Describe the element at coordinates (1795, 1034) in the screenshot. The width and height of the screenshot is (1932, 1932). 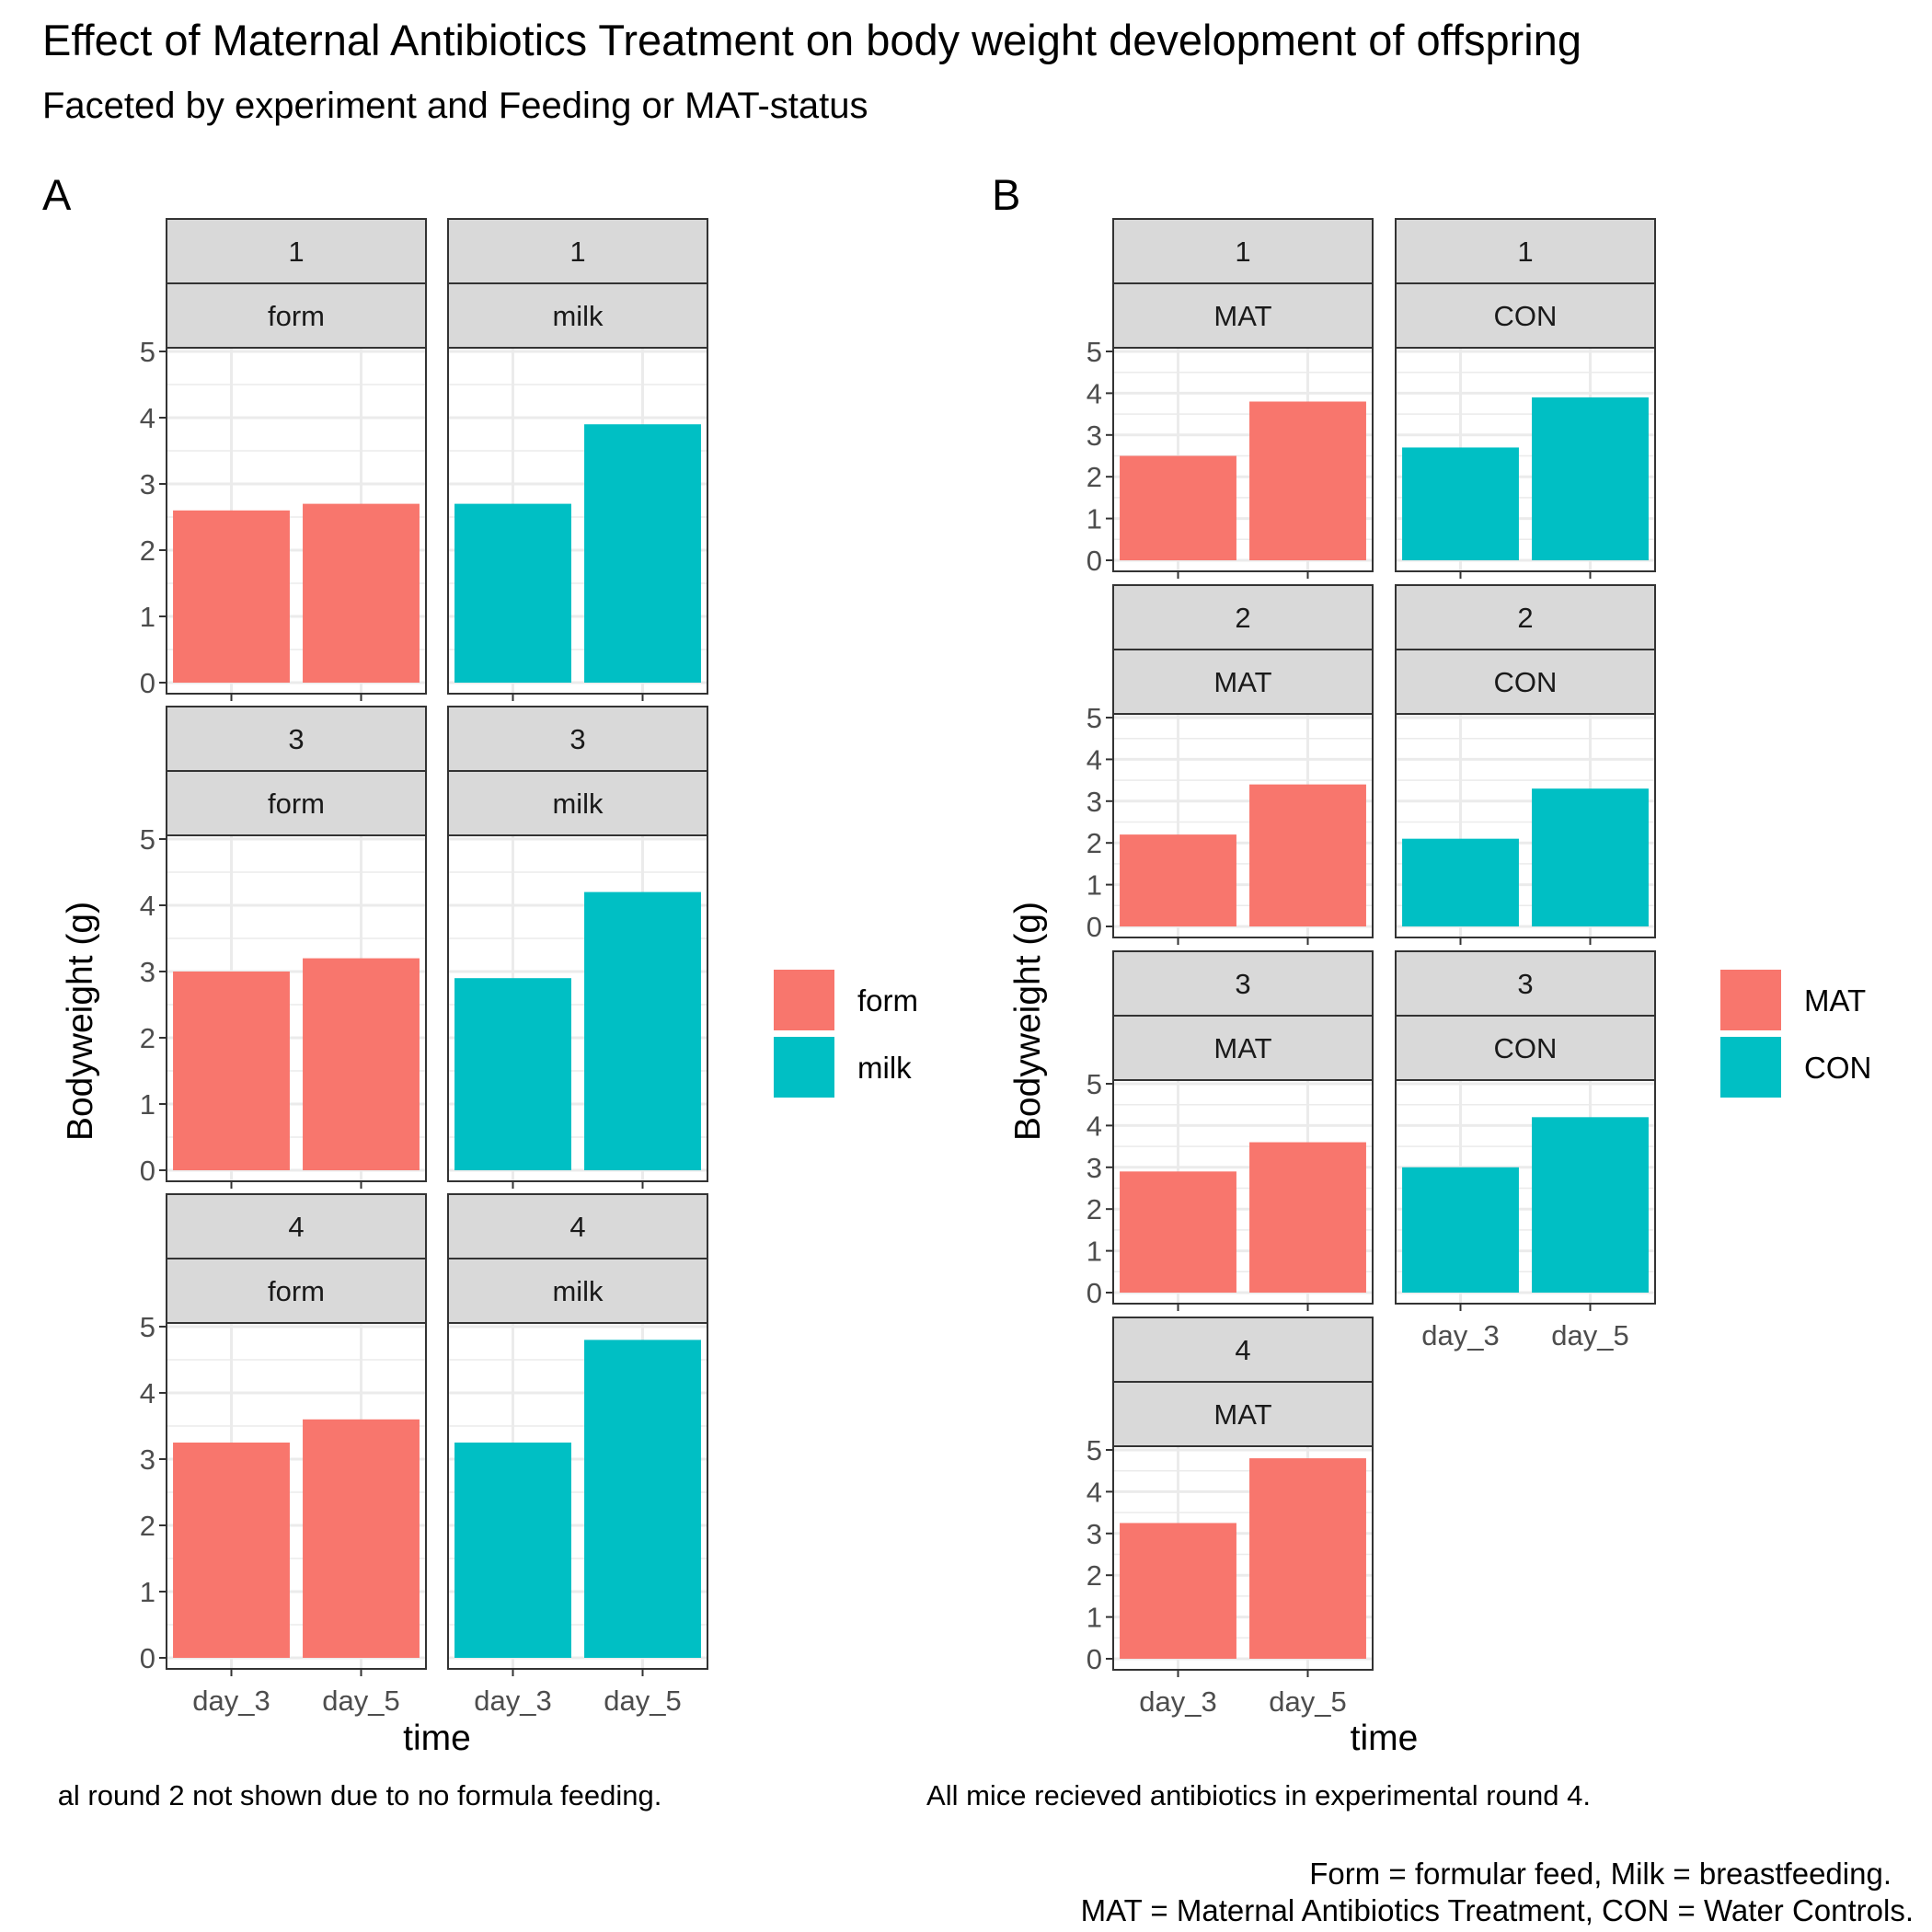
I see `legend: MAT CON` at that location.